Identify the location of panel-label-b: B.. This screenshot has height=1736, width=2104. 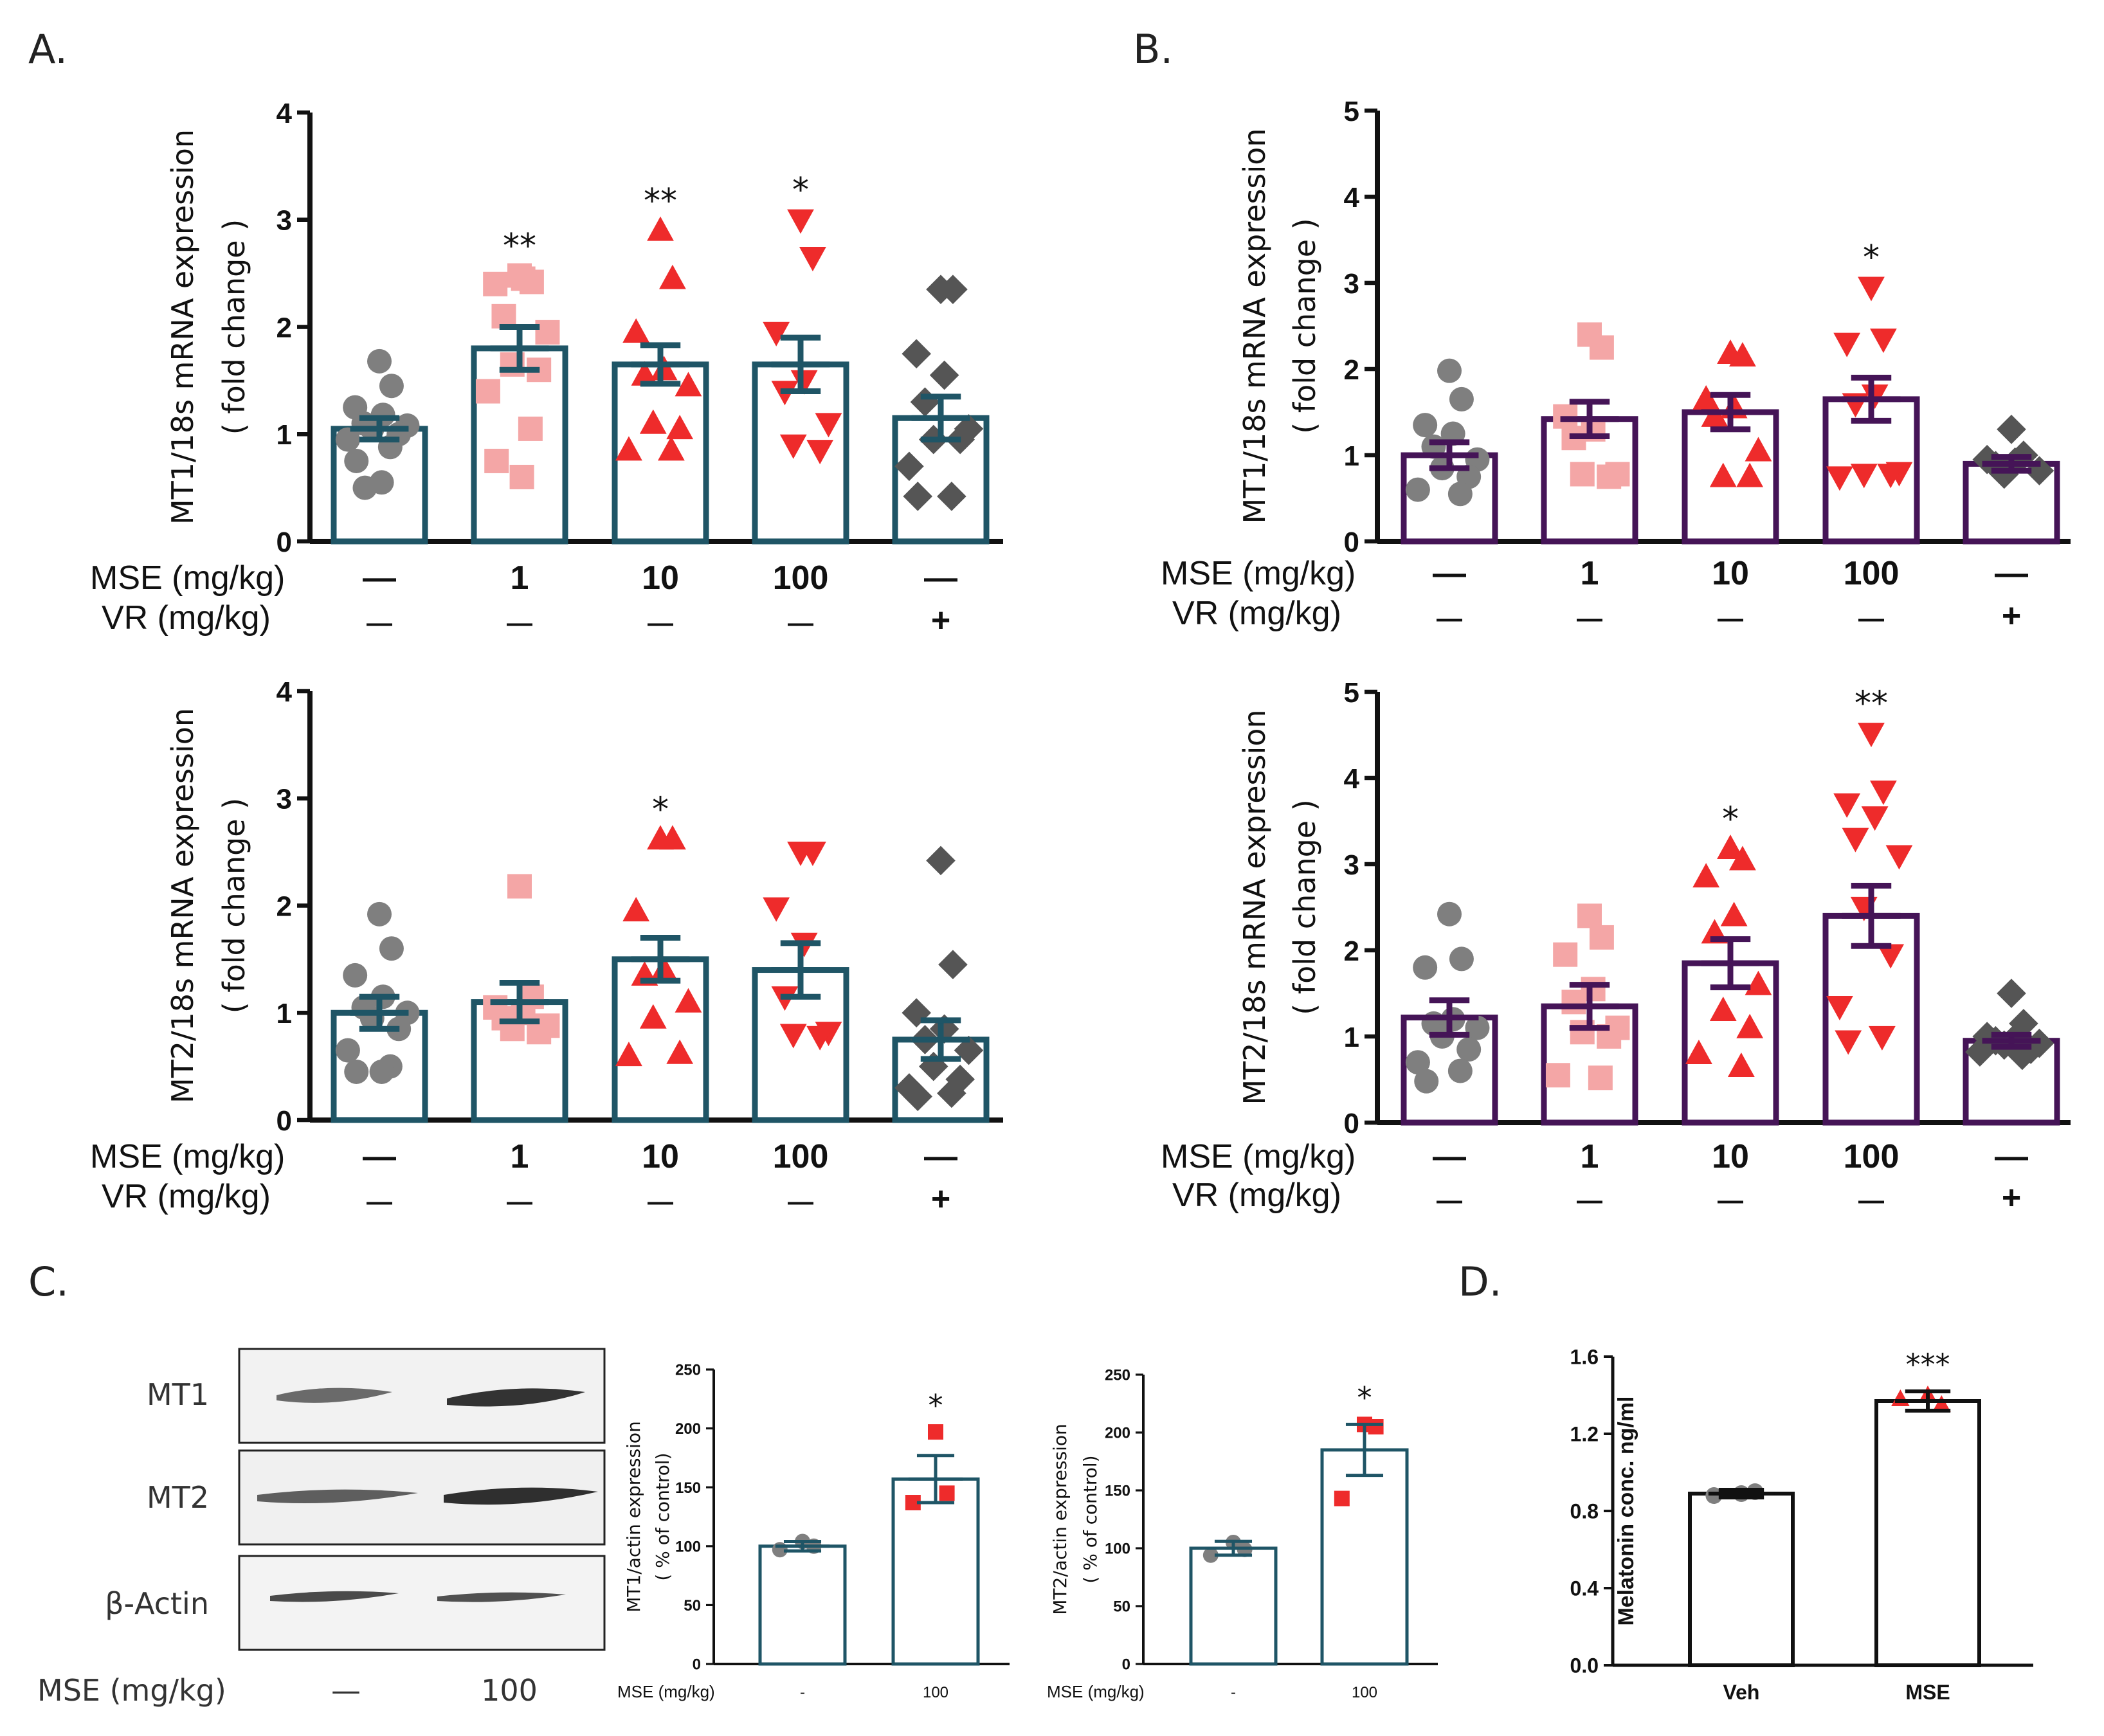
(1153, 49).